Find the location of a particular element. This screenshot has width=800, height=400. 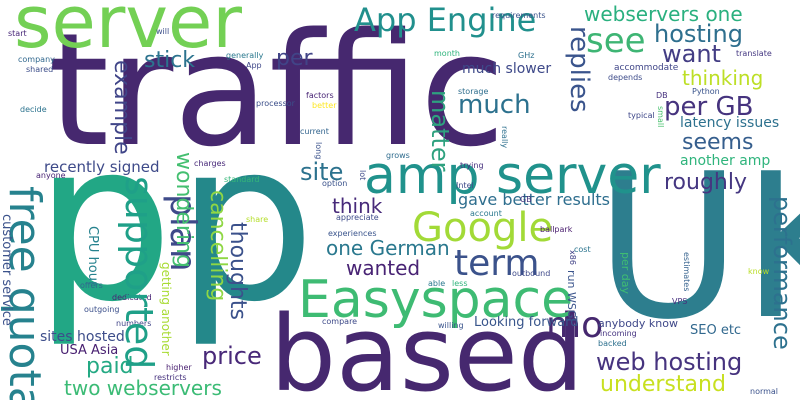

word-charges: charges is located at coordinates (210, 163).